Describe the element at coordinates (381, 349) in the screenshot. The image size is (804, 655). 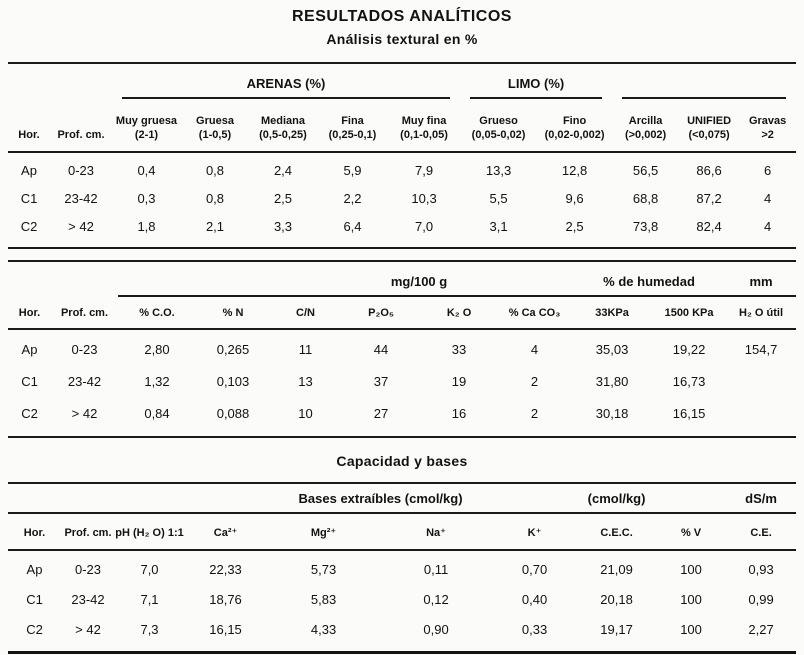
I see `cell: 44` at that location.